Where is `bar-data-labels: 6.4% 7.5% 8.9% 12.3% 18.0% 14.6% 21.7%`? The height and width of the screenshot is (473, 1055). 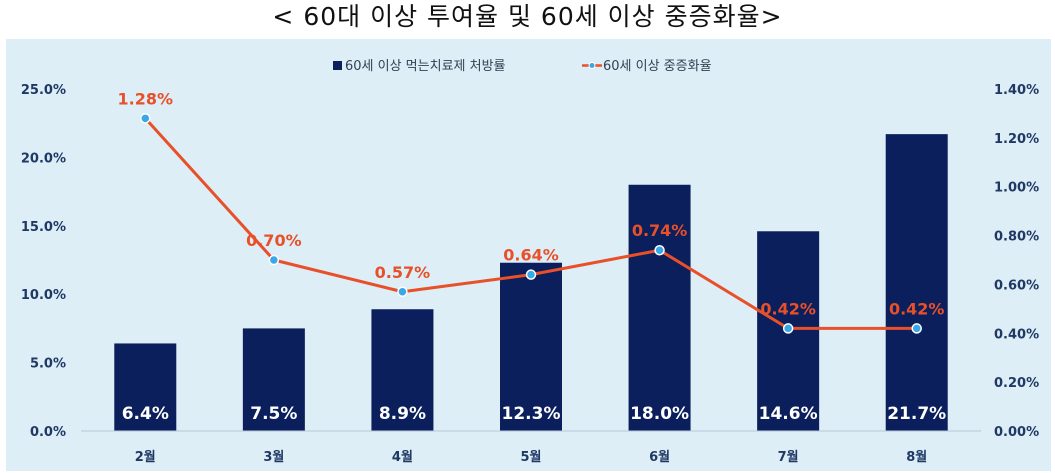 bar-data-labels: 6.4% 7.5% 8.9% 12.3% 18.0% 14.6% 21.7% is located at coordinates (534, 414).